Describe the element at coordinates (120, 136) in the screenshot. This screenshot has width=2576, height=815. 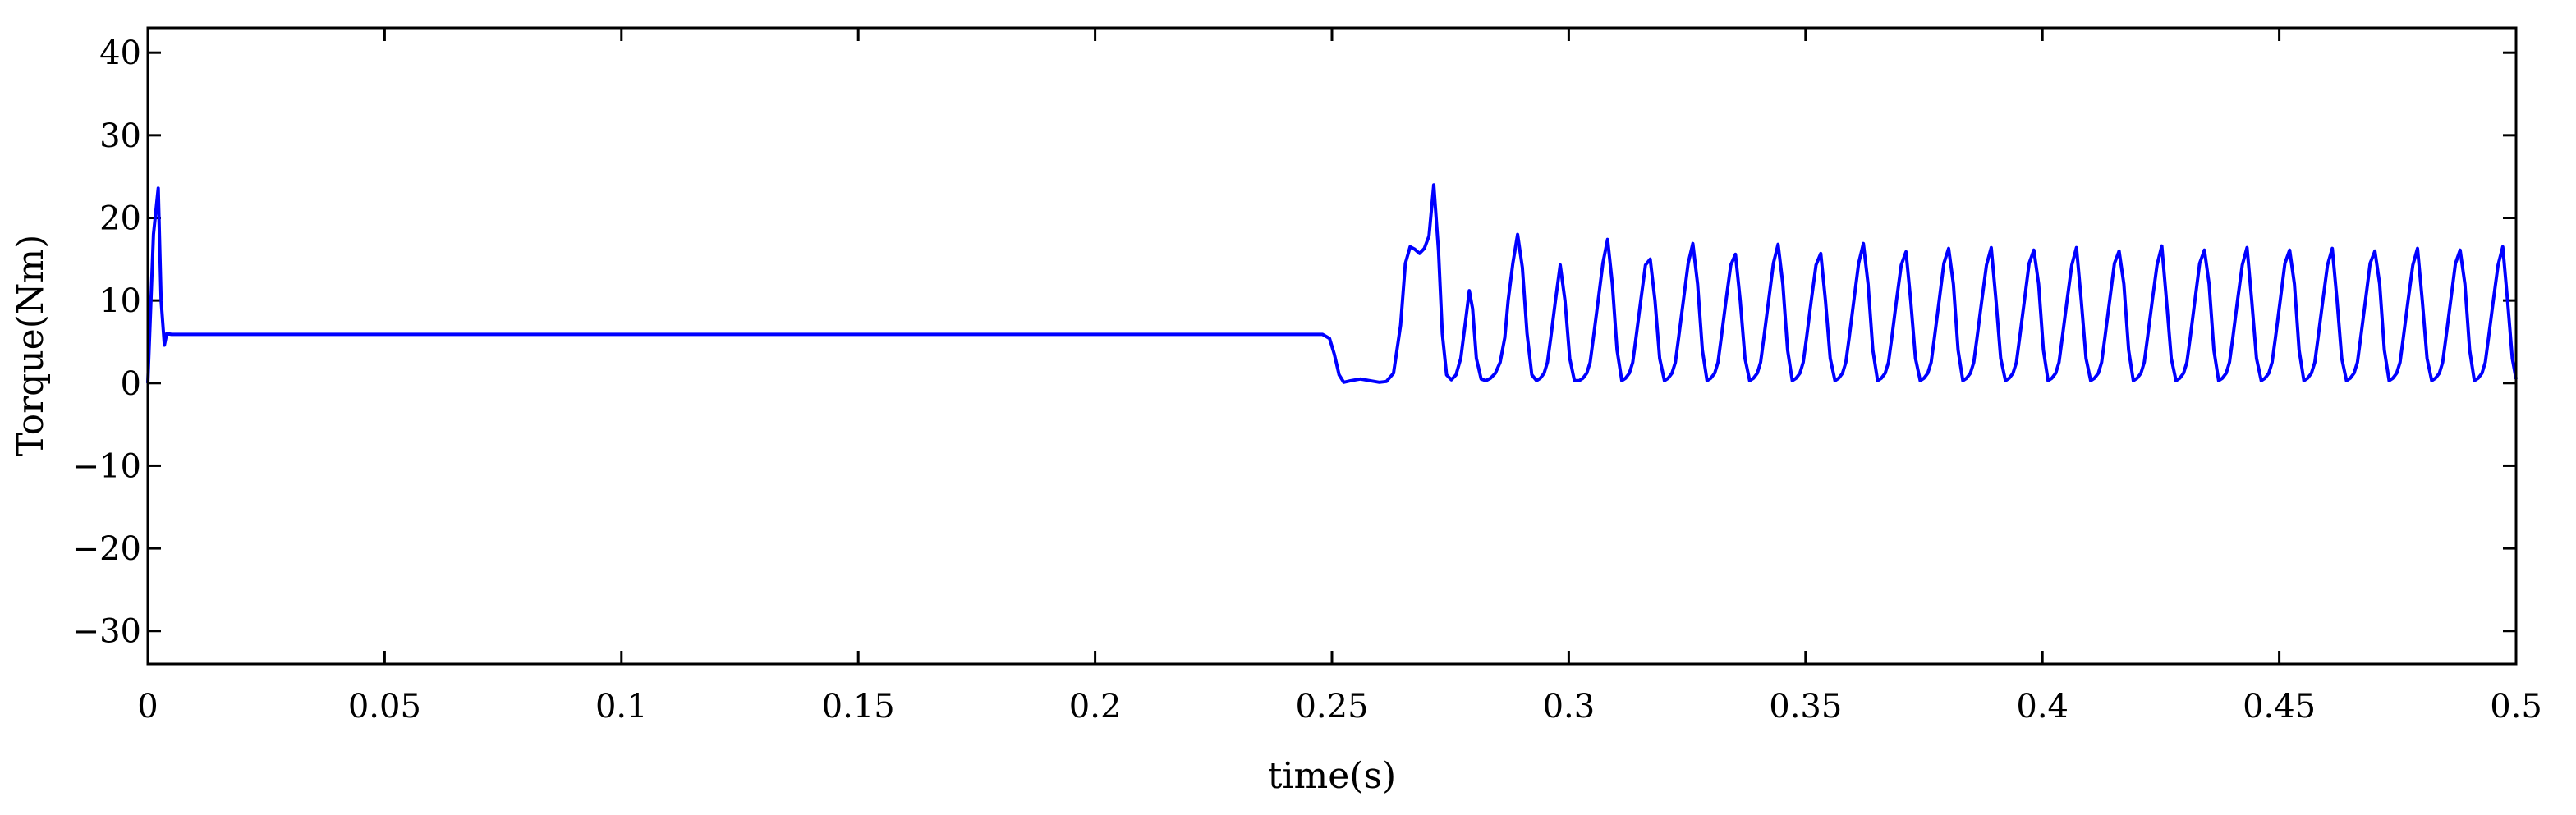
I see `y-tick-label: 30` at that location.